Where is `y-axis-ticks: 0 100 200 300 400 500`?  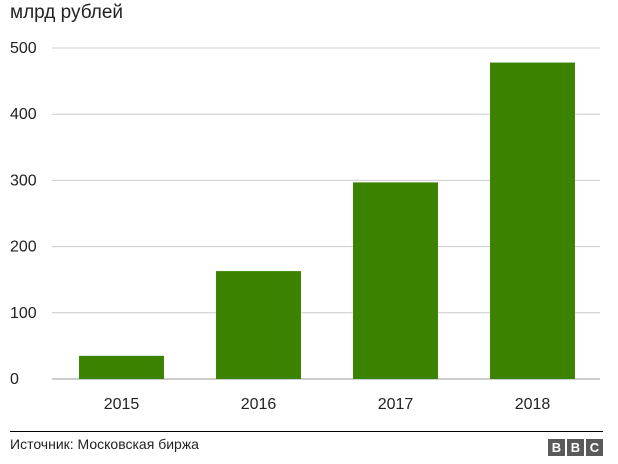
y-axis-ticks: 0 100 200 300 400 500 is located at coordinates (23, 214).